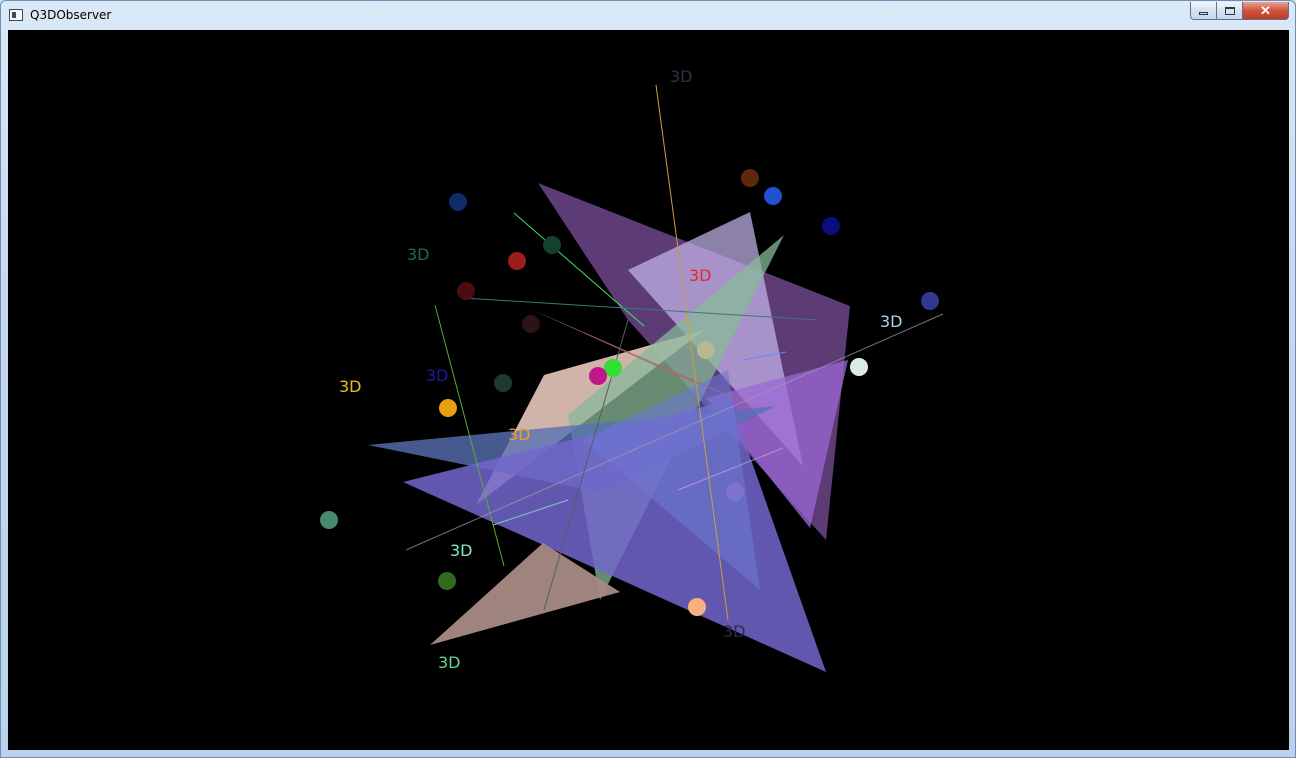 Image resolution: width=1296 pixels, height=758 pixels. I want to click on window-controls: ✕, so click(1239, 11).